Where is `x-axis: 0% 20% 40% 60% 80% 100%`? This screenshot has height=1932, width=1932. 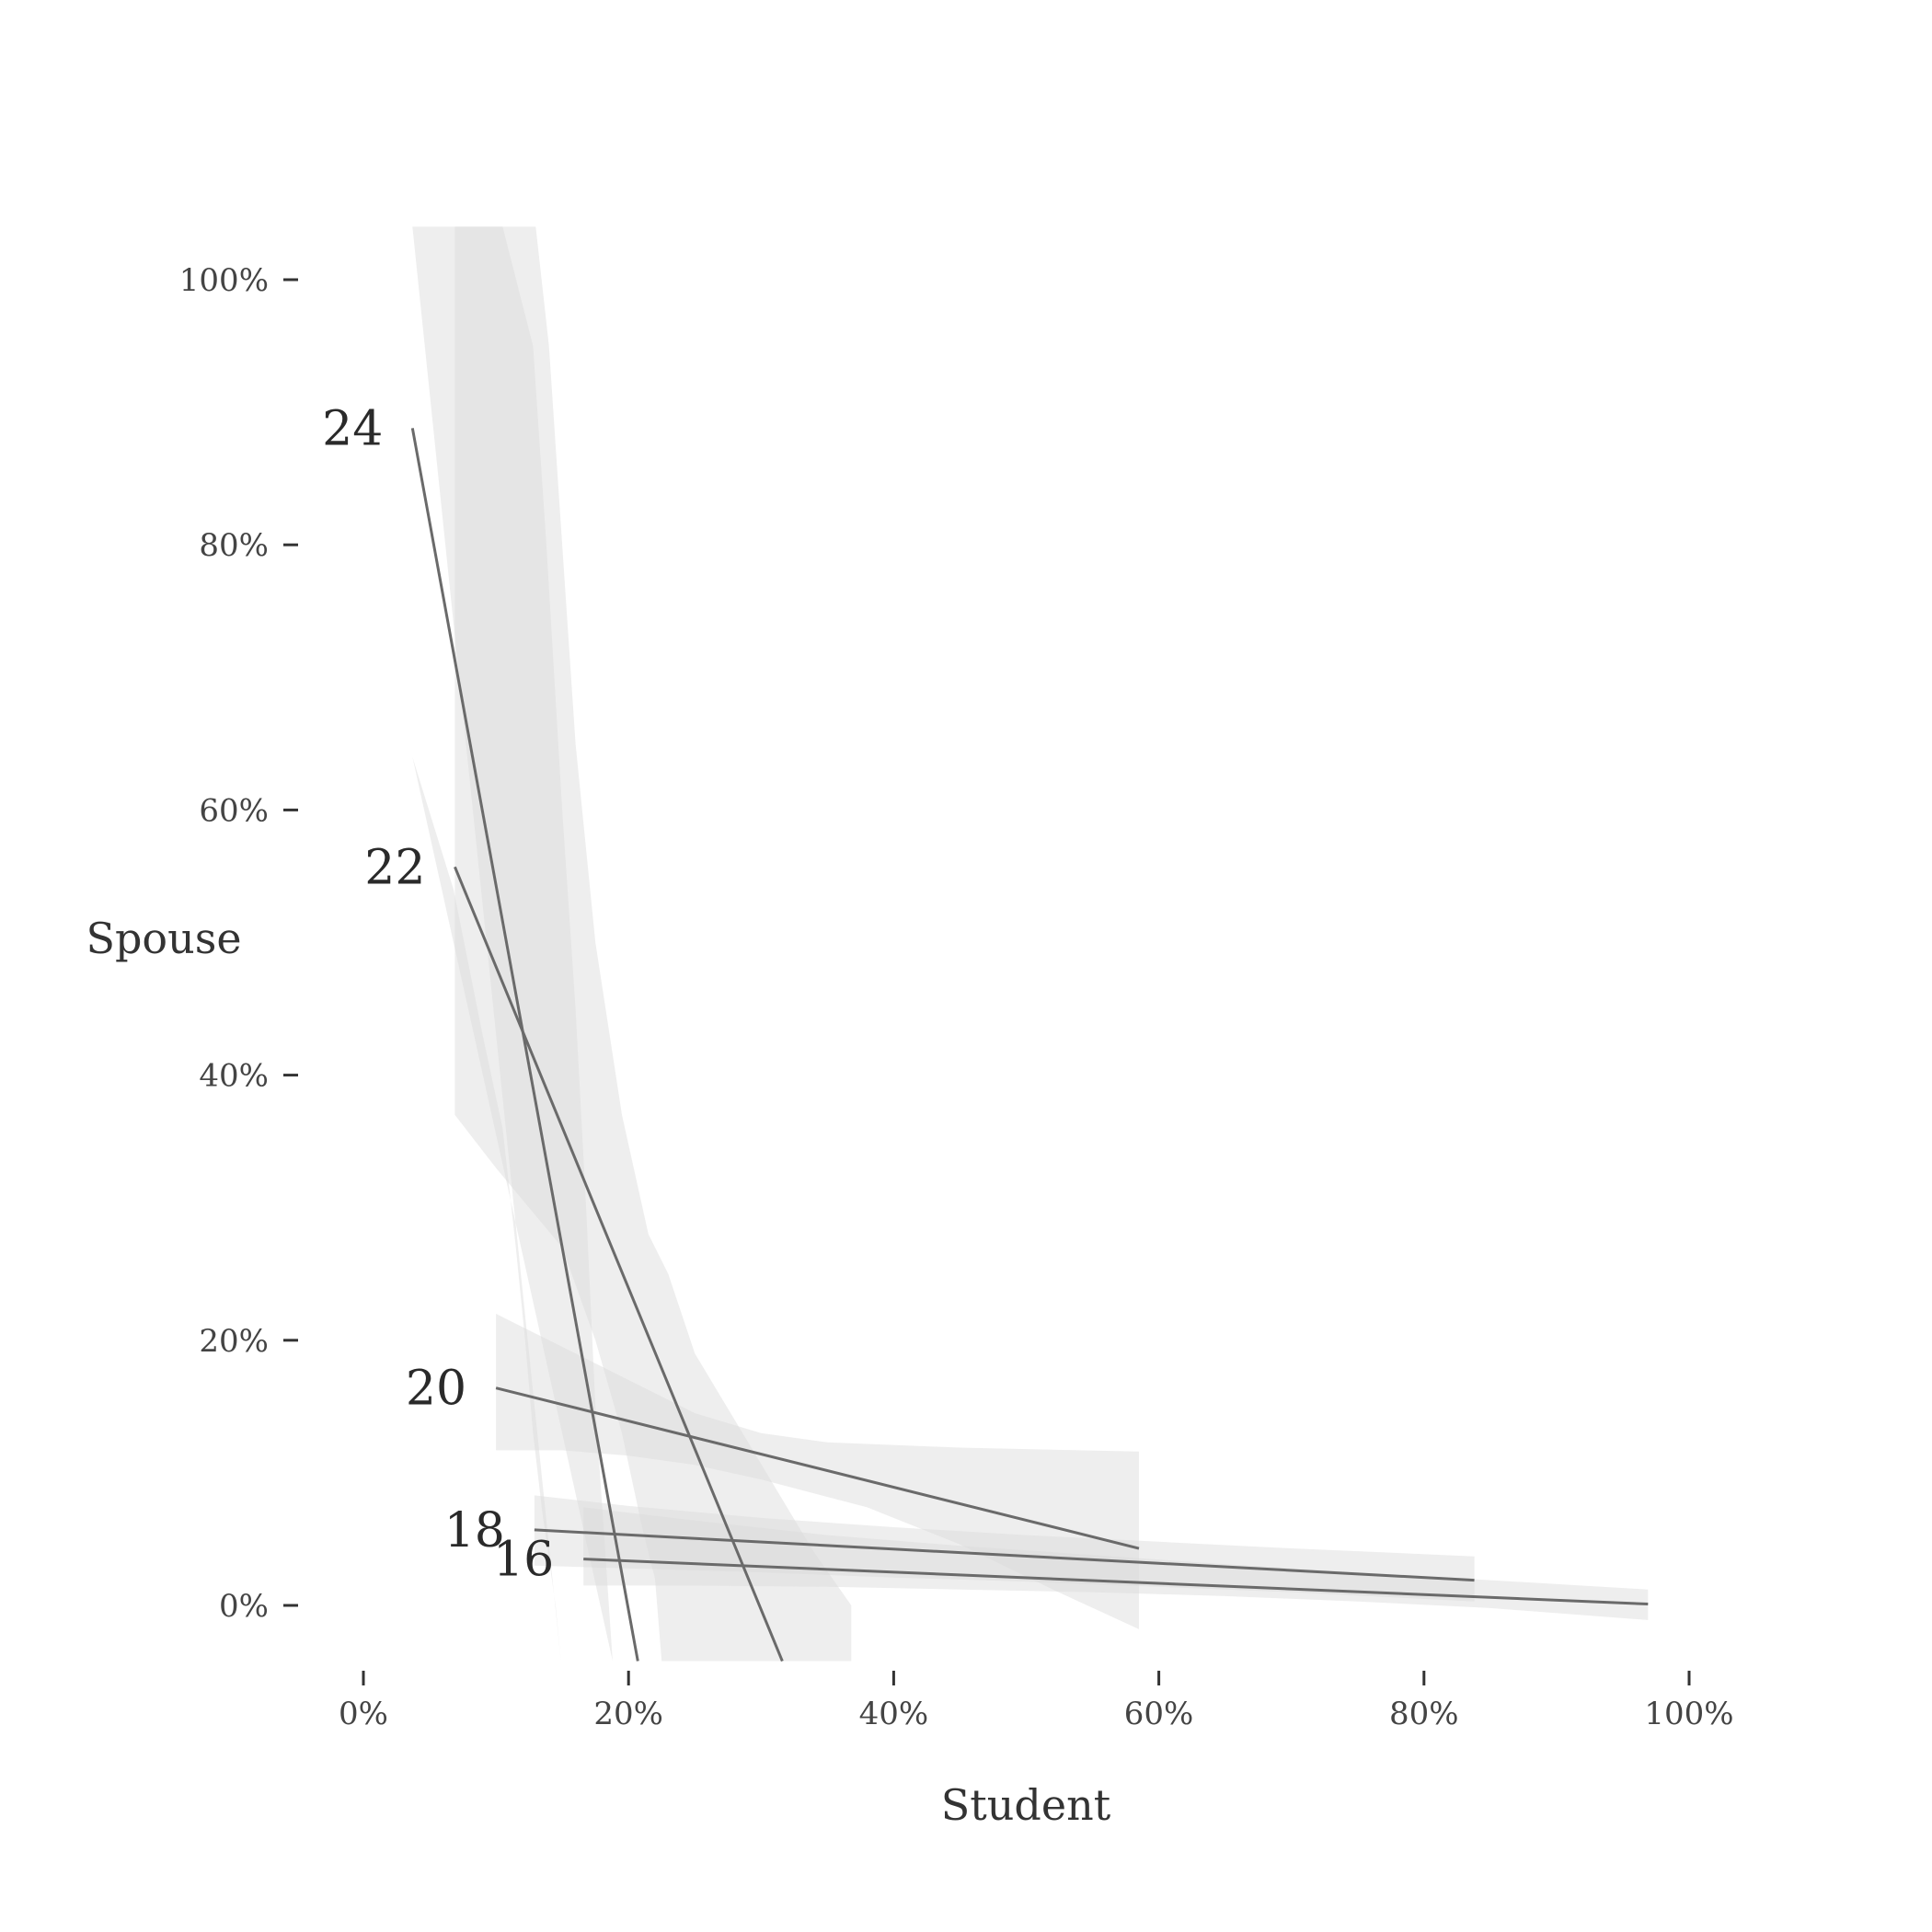 x-axis: 0% 20% 40% 60% 80% 100% is located at coordinates (1036, 1701).